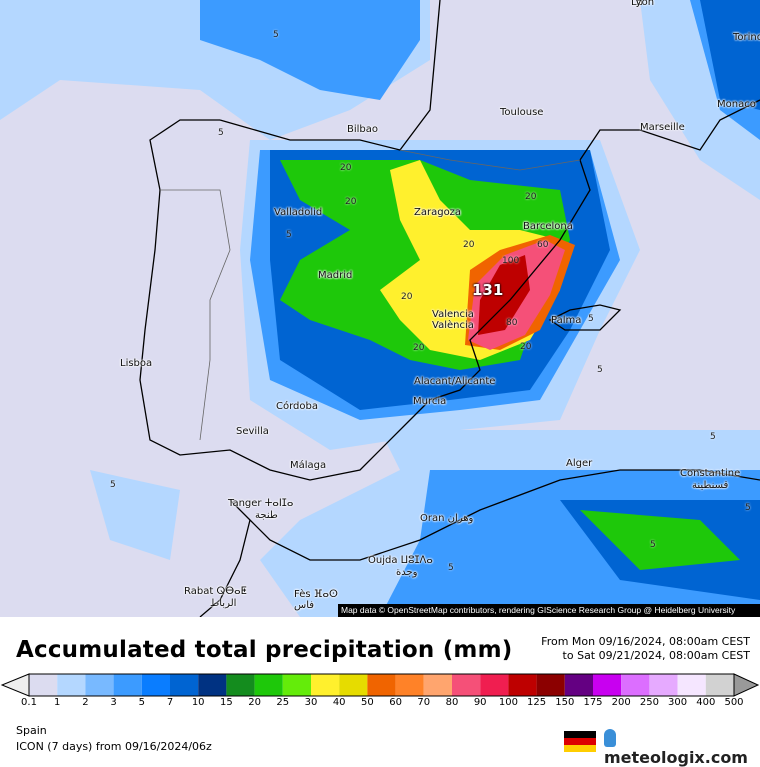  What do you see at coordinates (400, 560) in the screenshot?
I see `city-label: Oujda ⵡⵓⵊⴷⴰ` at bounding box center [400, 560].